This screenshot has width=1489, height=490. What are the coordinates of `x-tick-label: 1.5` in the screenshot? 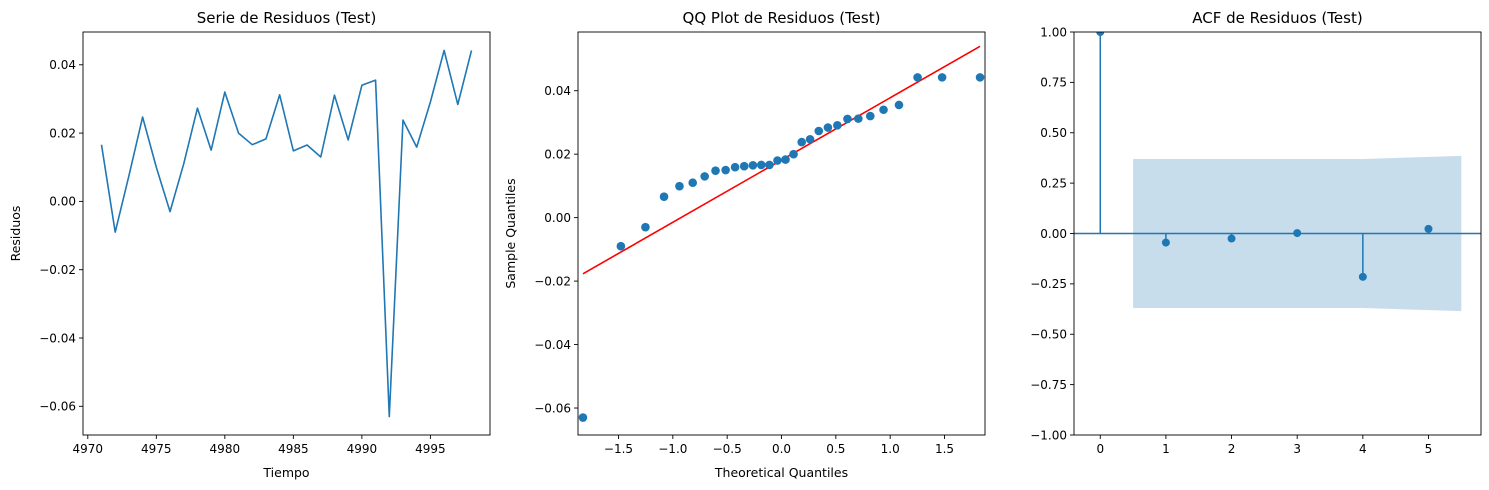 It's located at (944, 449).